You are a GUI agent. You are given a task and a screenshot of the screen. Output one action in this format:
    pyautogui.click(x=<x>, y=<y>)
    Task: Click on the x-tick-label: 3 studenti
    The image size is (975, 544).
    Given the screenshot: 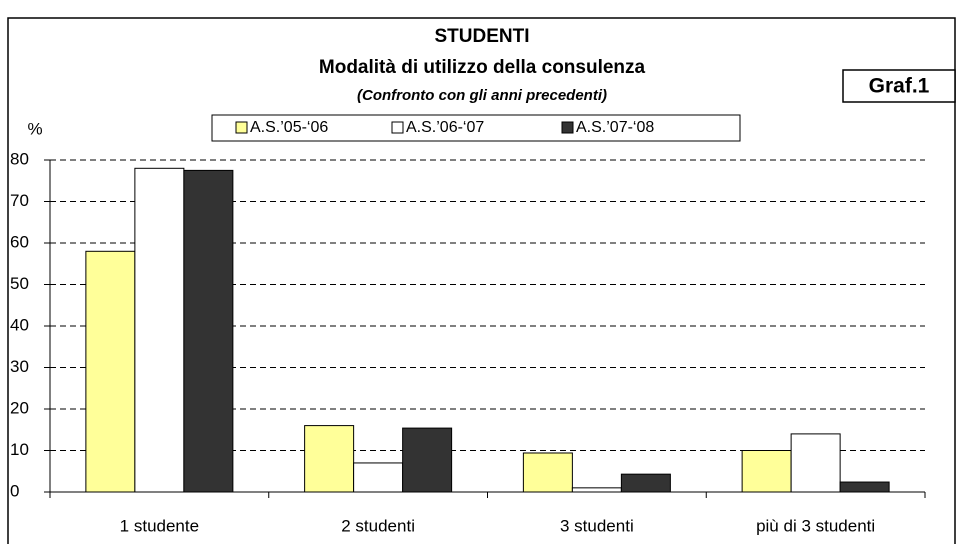 What is the action you would take?
    pyautogui.click(x=597, y=525)
    